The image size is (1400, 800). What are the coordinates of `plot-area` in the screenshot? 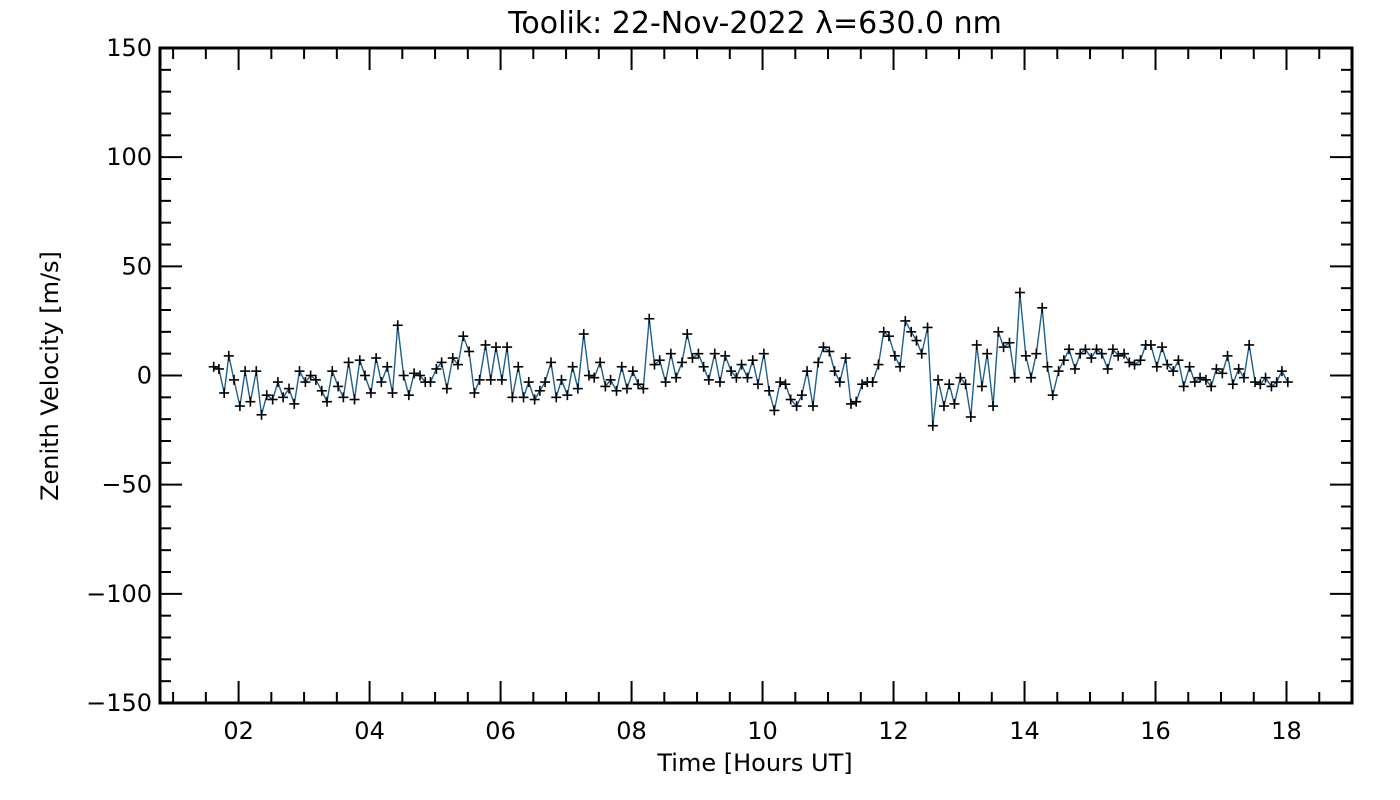 It's located at (750, 359).